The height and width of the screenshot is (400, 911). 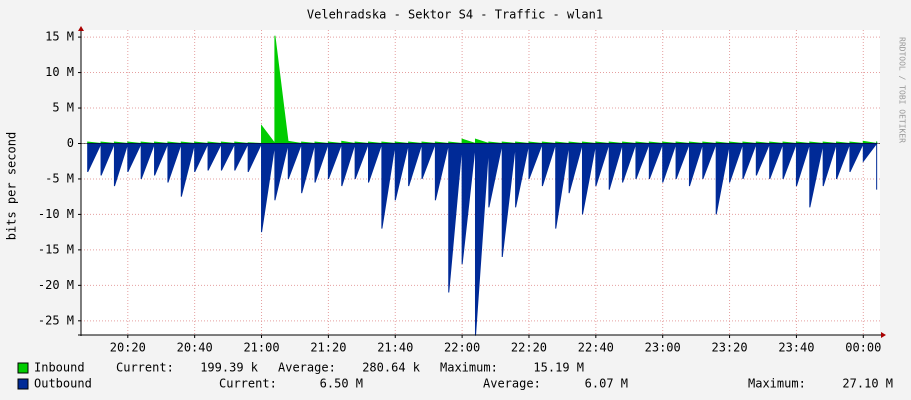 I want to click on x-tick-label: 23:20, so click(x=729, y=348).